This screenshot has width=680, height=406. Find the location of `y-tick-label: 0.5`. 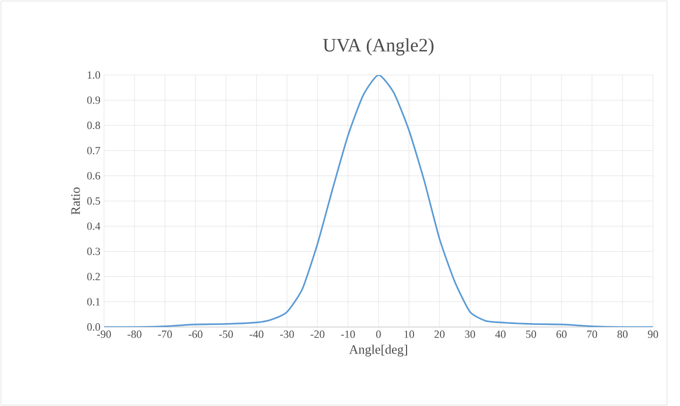

y-tick-label: 0.5 is located at coordinates (93, 201).